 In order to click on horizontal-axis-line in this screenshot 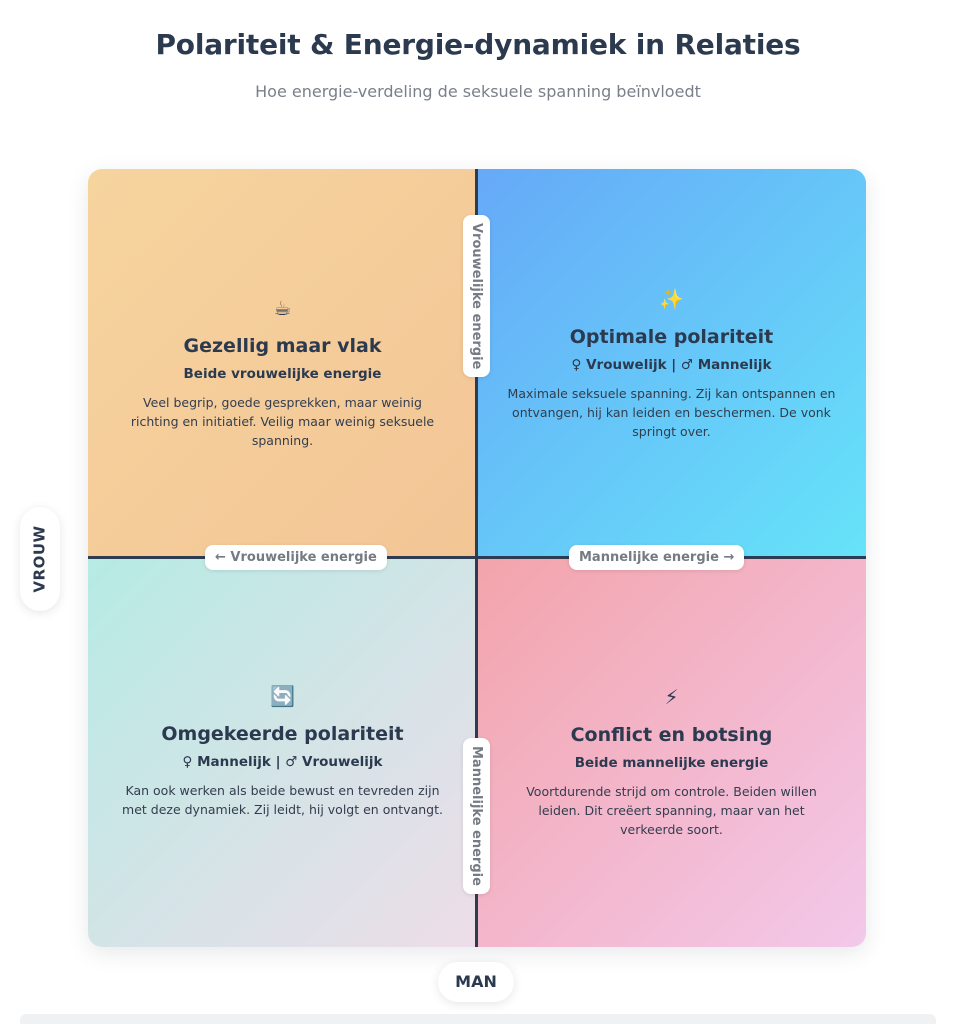, I will do `click(477, 557)`.